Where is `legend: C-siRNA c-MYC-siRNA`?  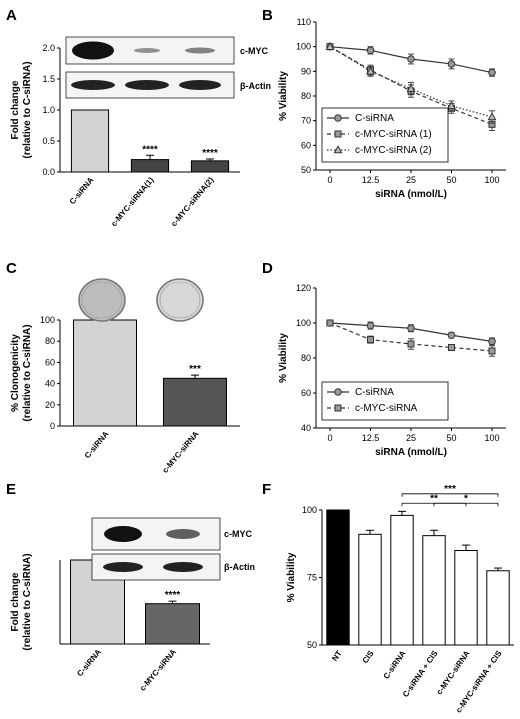
legend: C-siRNA c-MYC-siRNA is located at coordinates (385, 401).